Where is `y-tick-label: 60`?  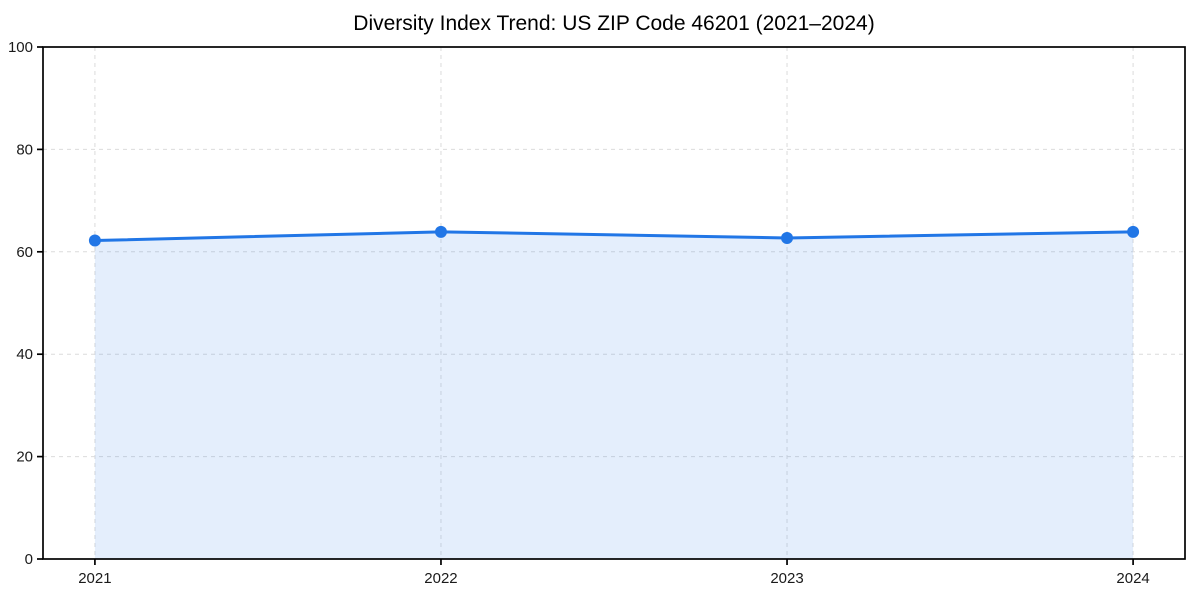
y-tick-label: 60 is located at coordinates (24, 252).